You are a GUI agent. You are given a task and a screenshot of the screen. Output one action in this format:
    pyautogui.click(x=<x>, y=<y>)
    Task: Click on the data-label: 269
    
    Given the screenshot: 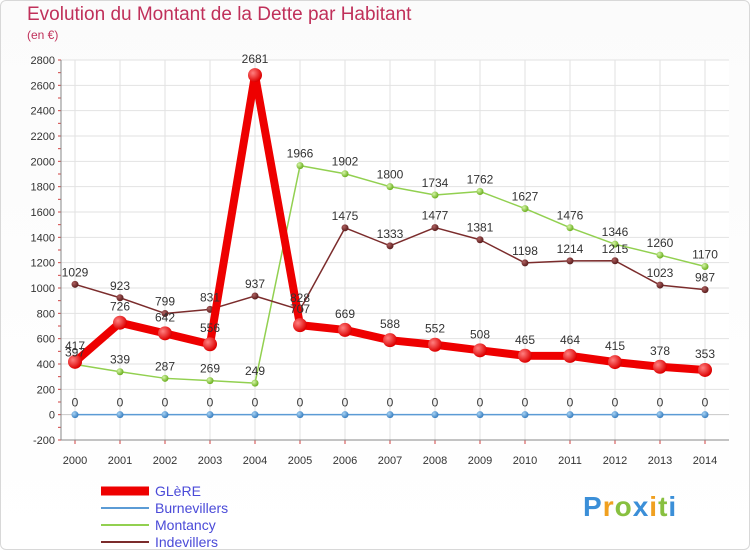 What is the action you would take?
    pyautogui.click(x=210, y=369)
    